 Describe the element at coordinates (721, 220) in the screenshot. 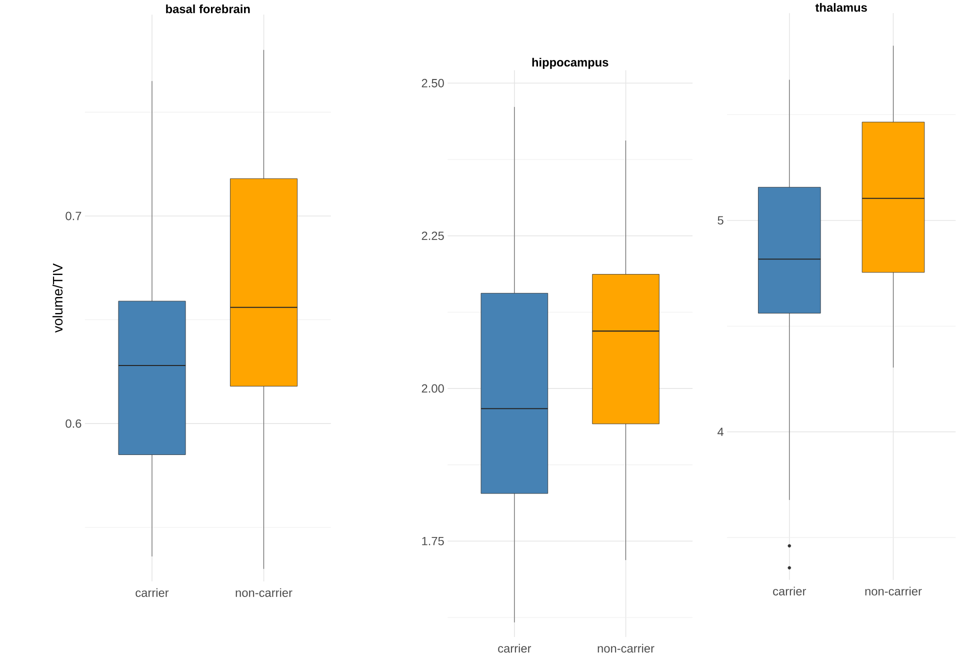

I see `y-tick-label: 5` at that location.